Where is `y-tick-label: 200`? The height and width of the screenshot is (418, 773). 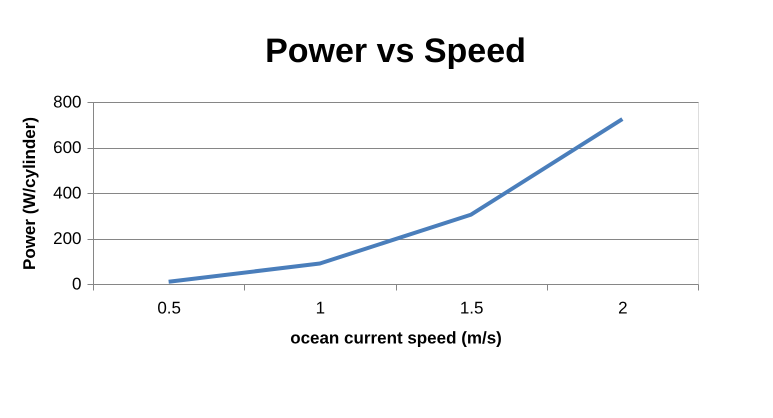
y-tick-label: 200 is located at coordinates (67, 238).